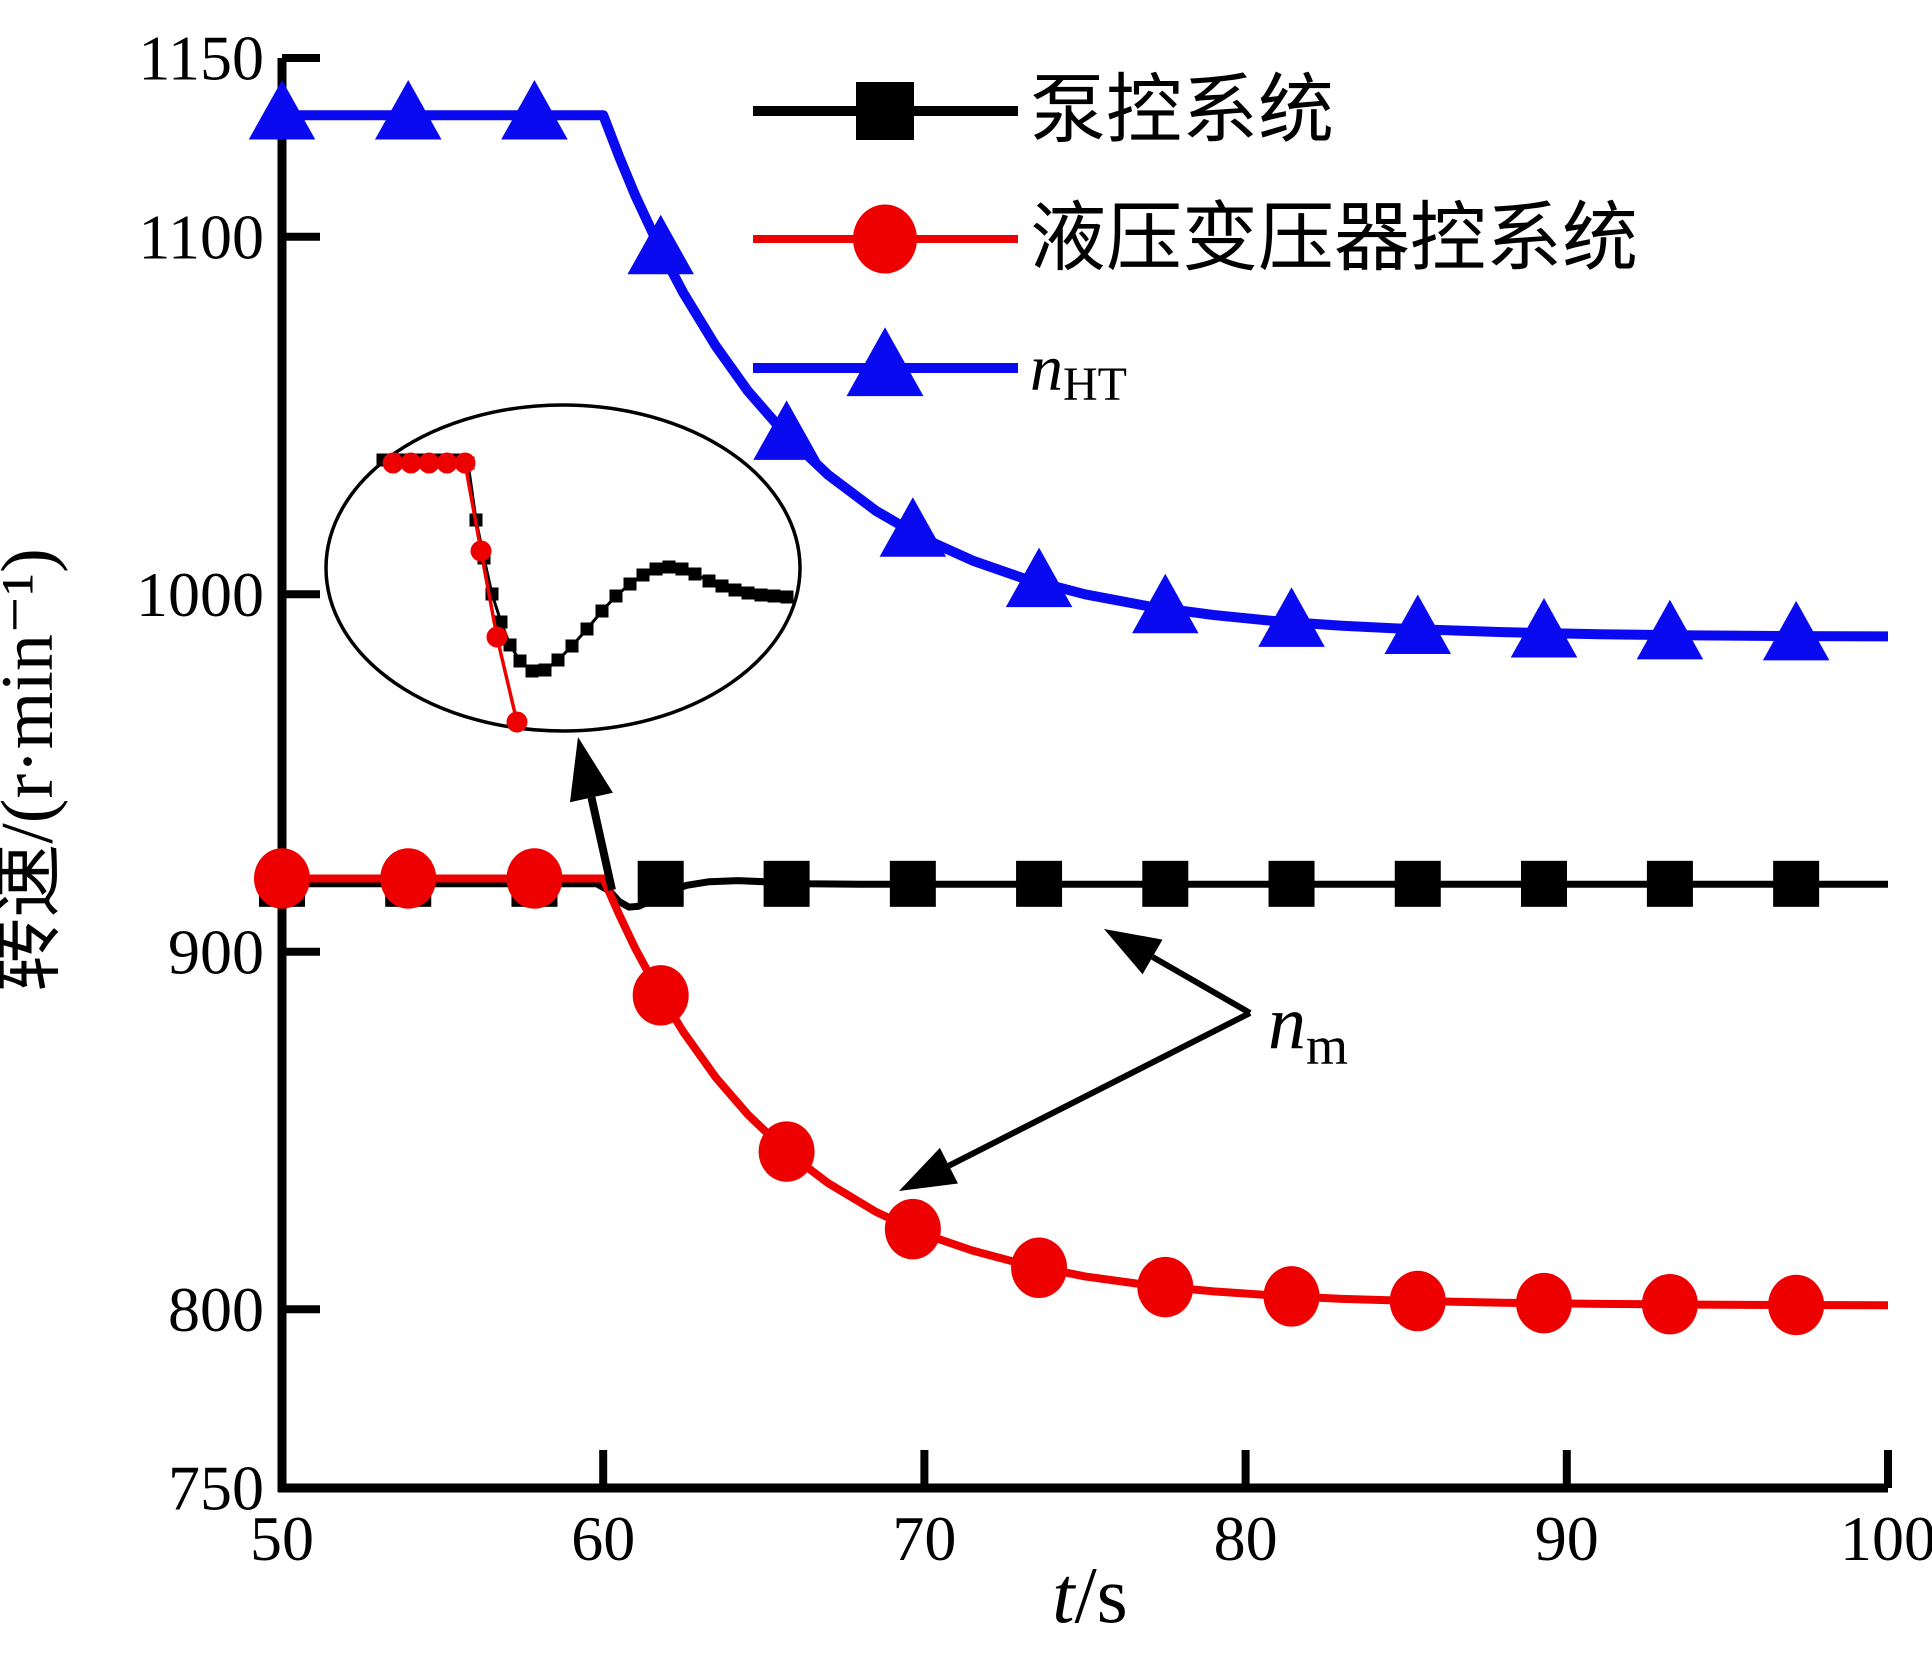 This screenshot has height=1662, width=1932. What do you see at coordinates (563, 568) in the screenshot?
I see `inset-ellipse` at bounding box center [563, 568].